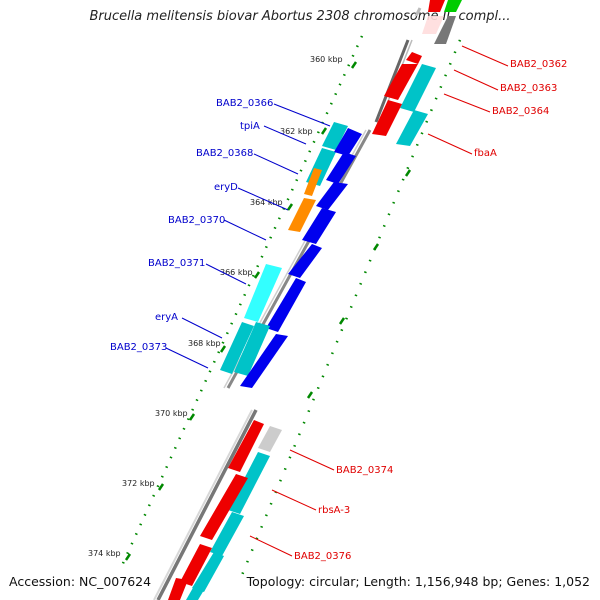 The image size is (600, 600). What do you see at coordinates (538, 64) in the screenshot?
I see `gene-label: BAB2_0362` at bounding box center [538, 64].